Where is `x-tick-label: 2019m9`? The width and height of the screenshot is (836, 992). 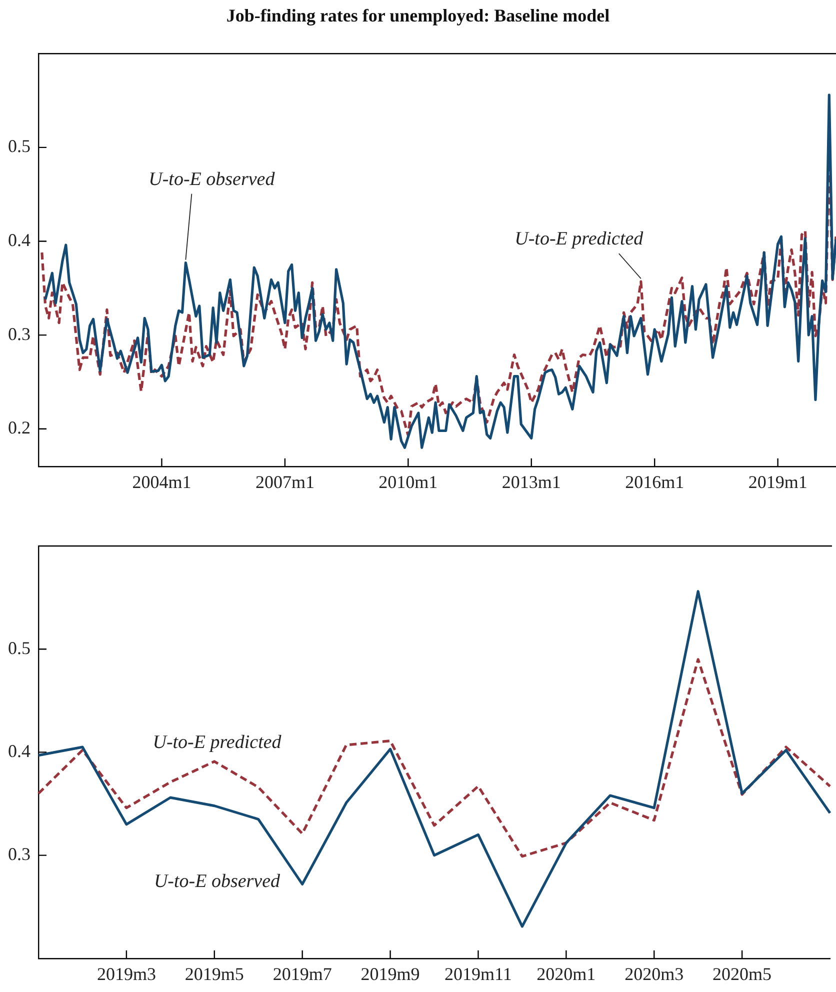 x-tick-label: 2019m9 is located at coordinates (390, 974).